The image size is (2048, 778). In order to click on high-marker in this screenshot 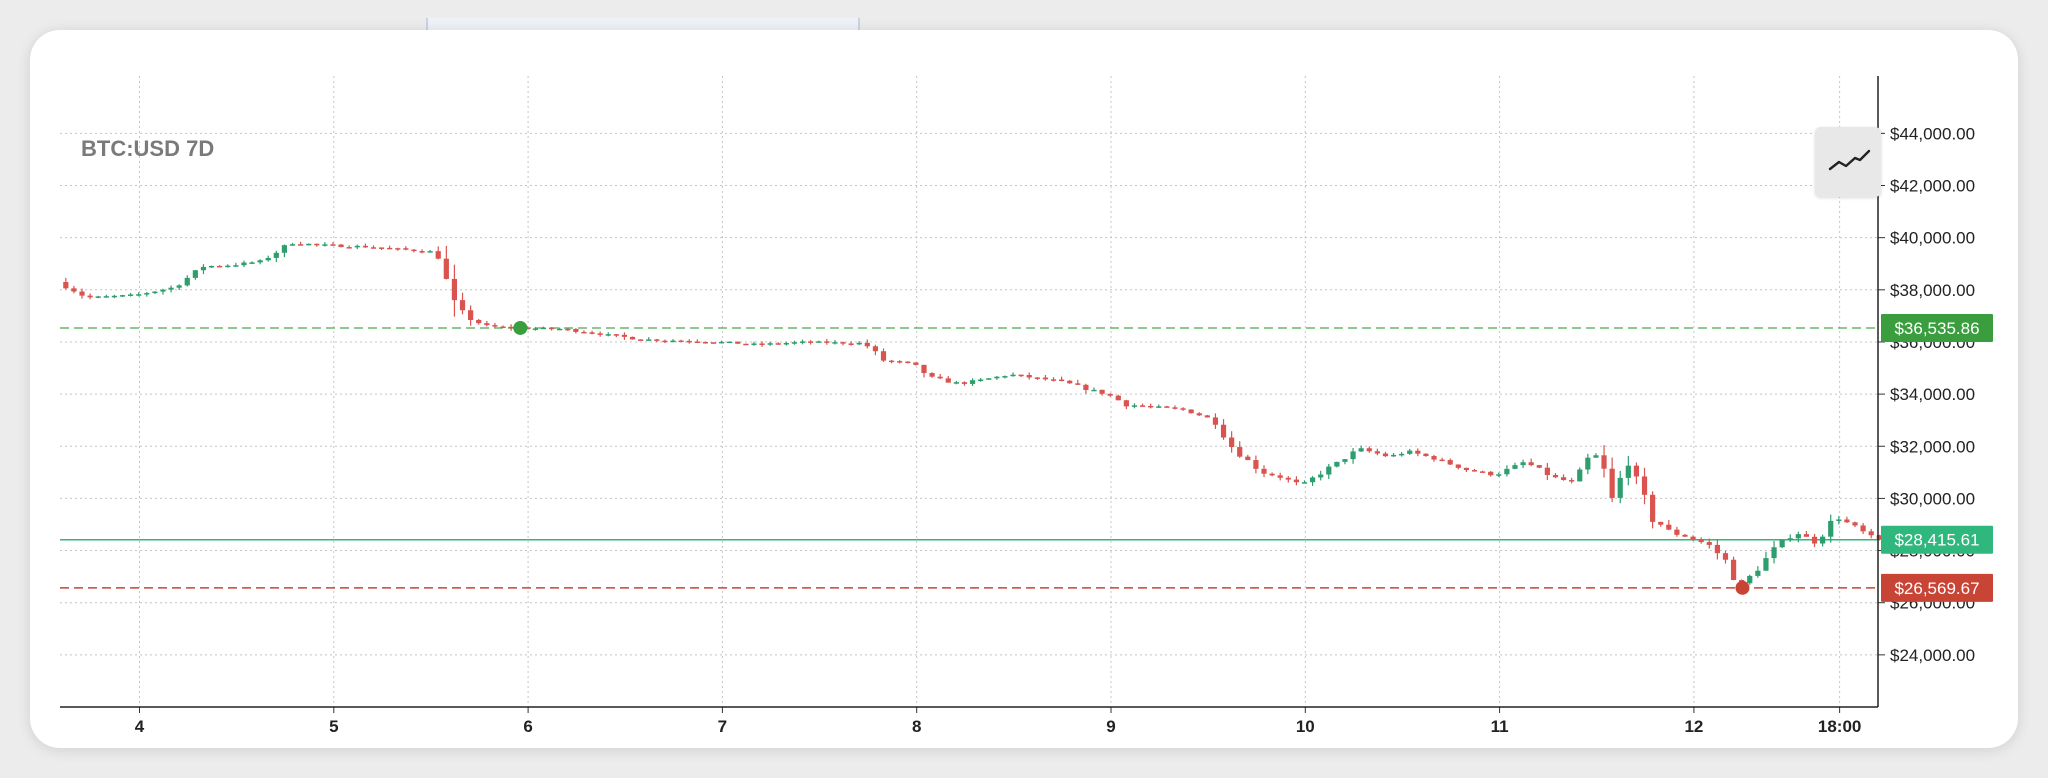, I will do `click(520, 327)`.